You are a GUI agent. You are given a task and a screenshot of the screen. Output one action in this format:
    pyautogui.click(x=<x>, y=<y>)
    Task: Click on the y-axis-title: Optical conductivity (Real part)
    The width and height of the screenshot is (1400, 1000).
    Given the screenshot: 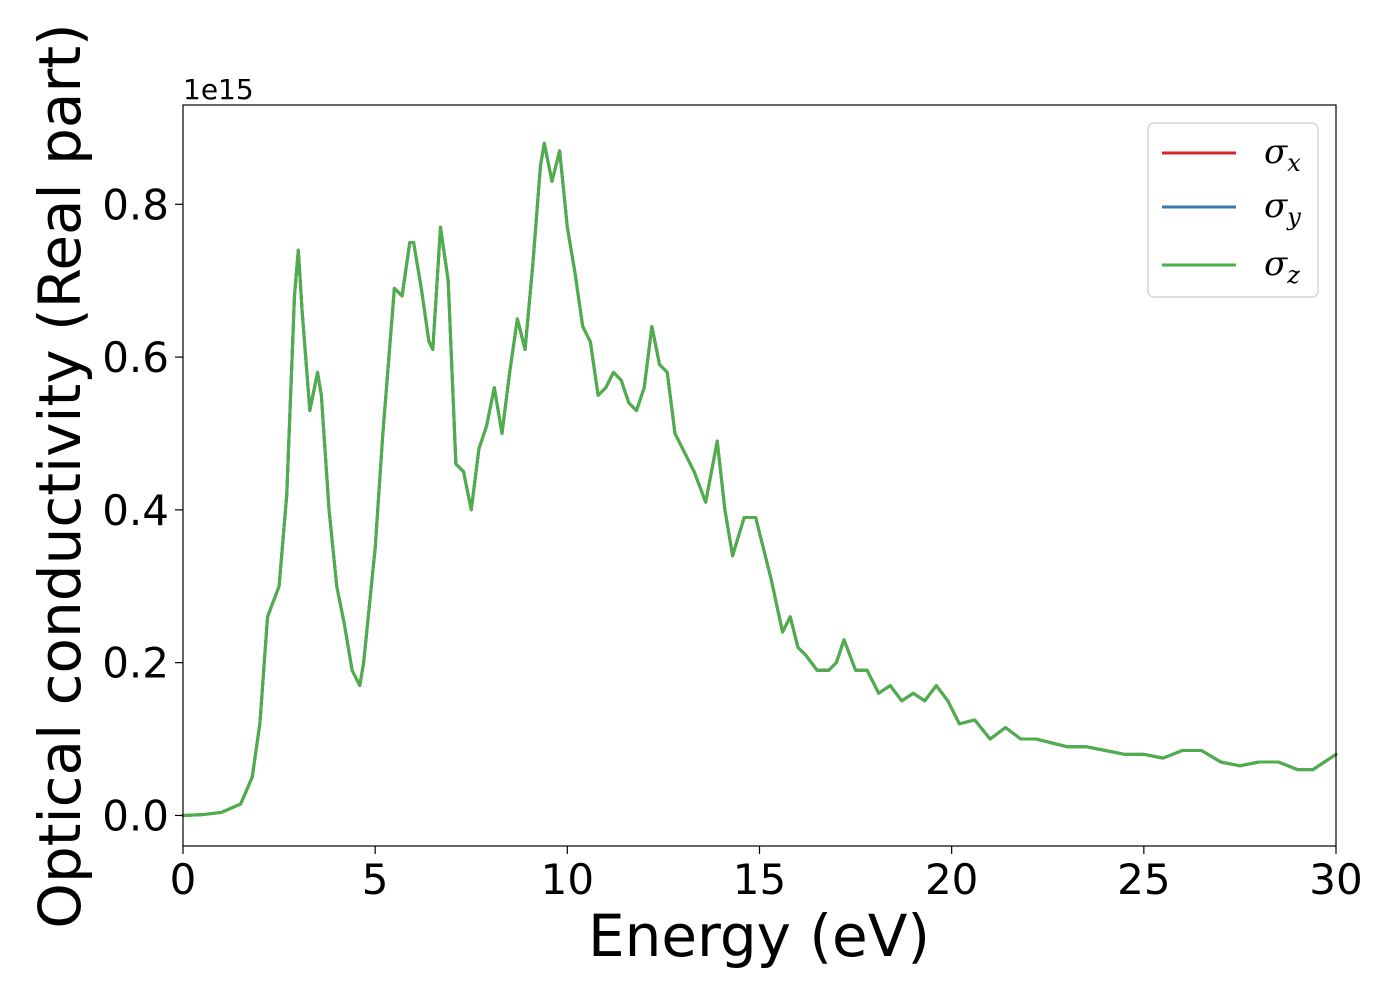 What is the action you would take?
    pyautogui.click(x=60, y=475)
    